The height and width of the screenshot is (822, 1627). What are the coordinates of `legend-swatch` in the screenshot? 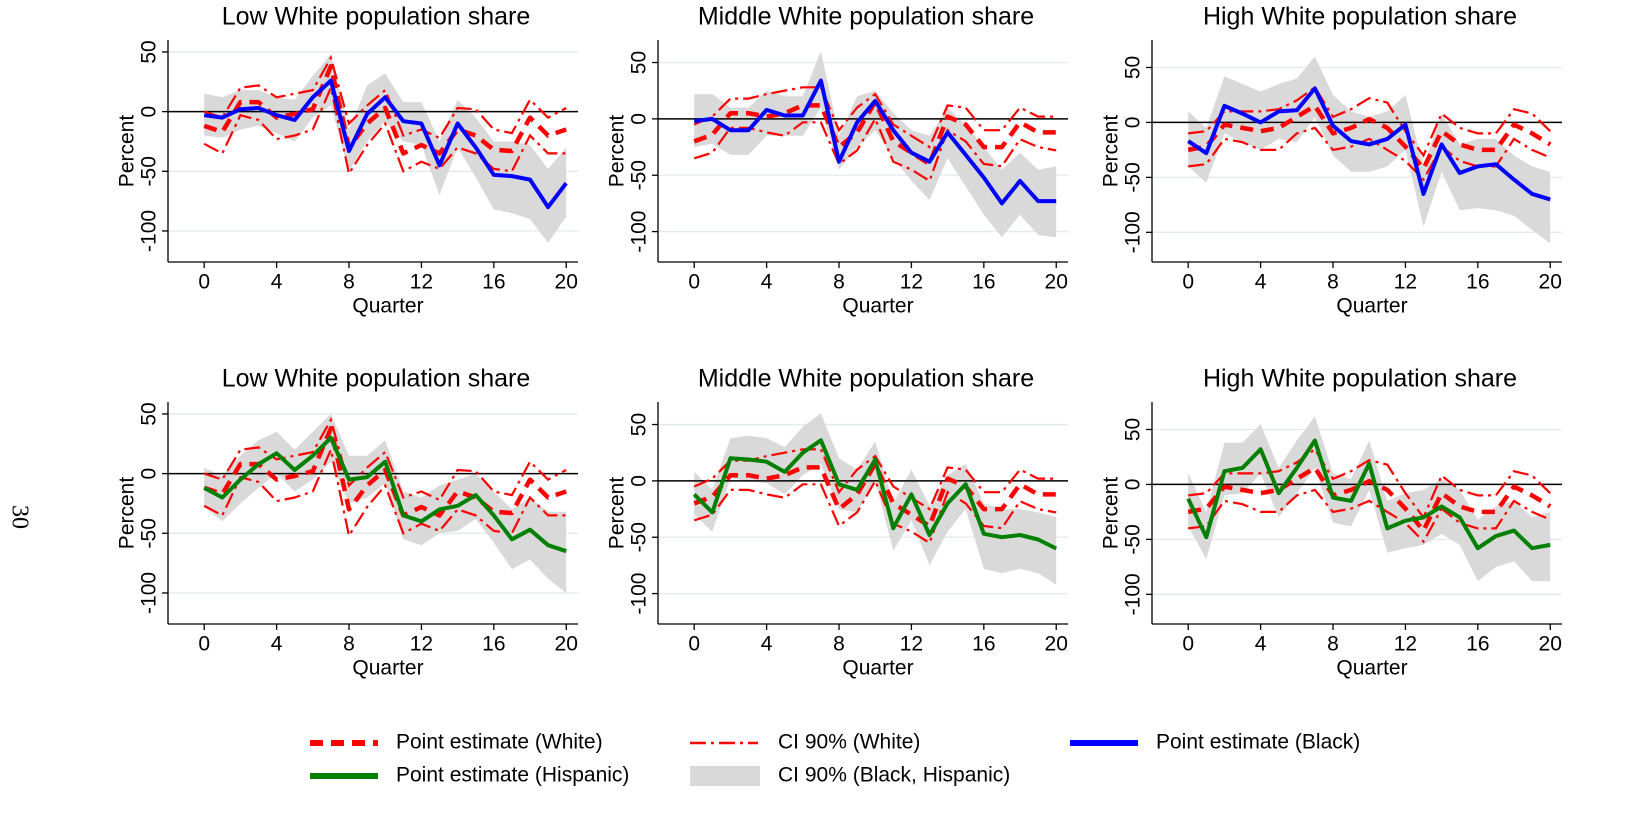 It's located at (725, 776).